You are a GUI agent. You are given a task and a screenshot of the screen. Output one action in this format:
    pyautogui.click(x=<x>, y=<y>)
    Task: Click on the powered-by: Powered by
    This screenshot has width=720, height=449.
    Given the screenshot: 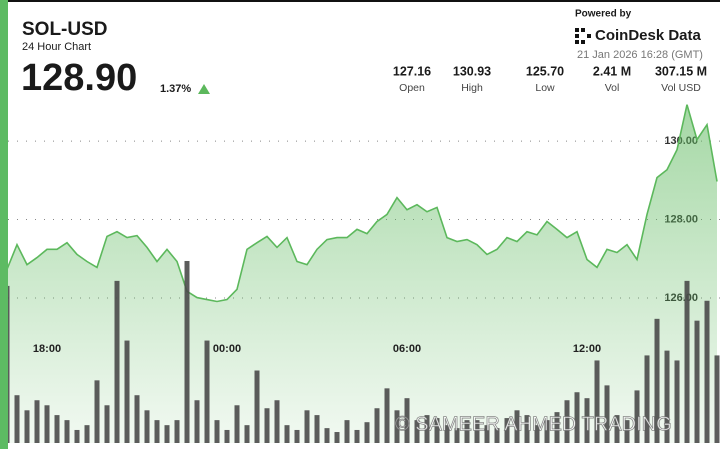 What is the action you would take?
    pyautogui.click(x=603, y=14)
    